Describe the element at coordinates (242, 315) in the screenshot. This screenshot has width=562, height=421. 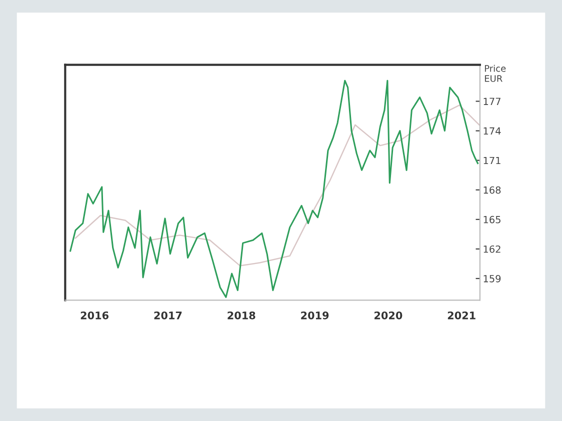
I see `x-tick-label: 2018` at that location.